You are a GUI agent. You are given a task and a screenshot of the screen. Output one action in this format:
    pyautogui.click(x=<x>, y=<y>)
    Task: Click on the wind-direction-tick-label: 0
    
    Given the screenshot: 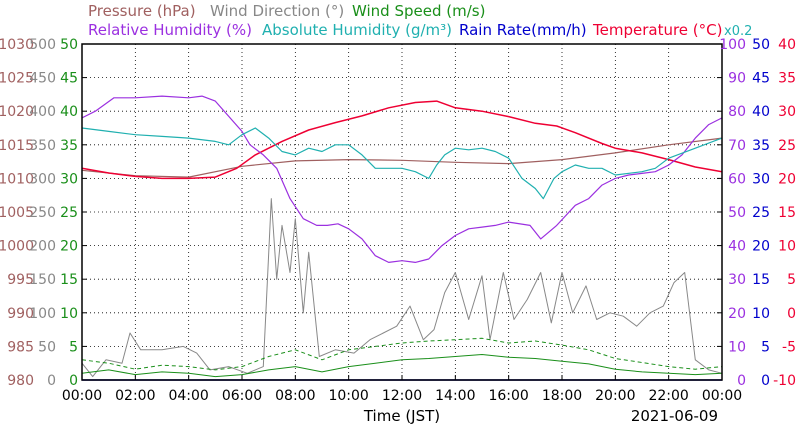 What is the action you would take?
    pyautogui.click(x=51, y=381)
    